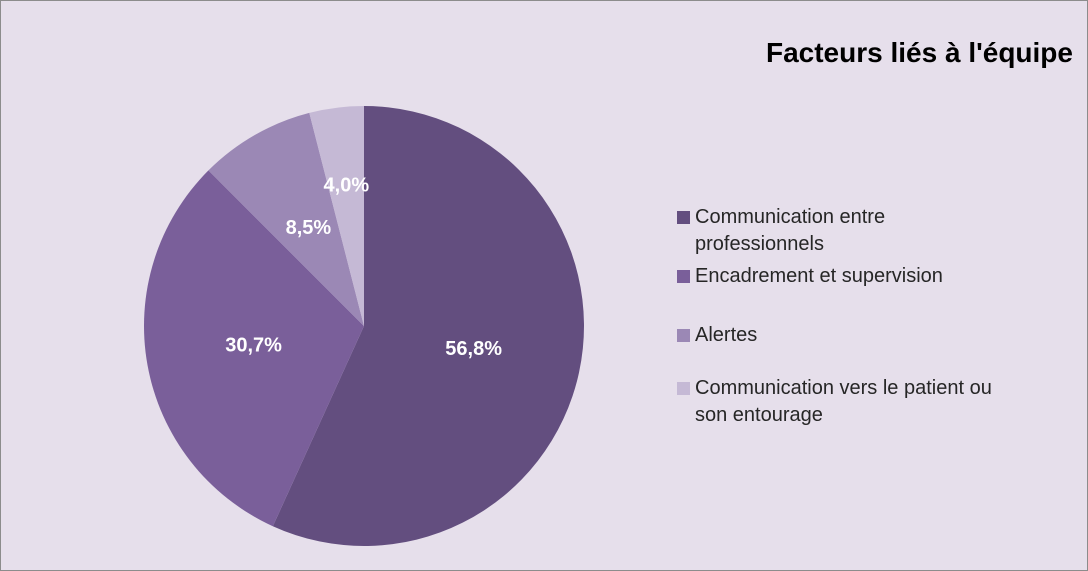  I want to click on slice-label: 56,8%, so click(473, 349).